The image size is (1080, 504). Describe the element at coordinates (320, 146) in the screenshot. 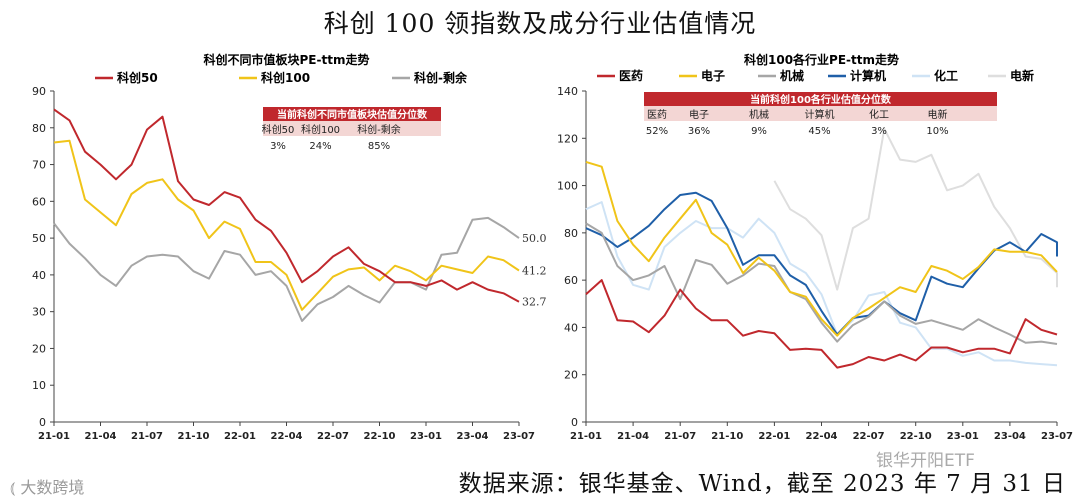

I see `percentile-table-value: 24%` at that location.